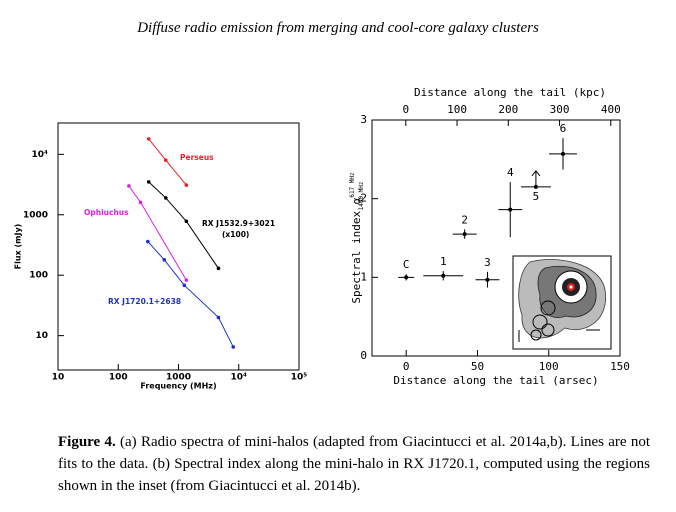 The width and height of the screenshot is (676, 512). What do you see at coordinates (443, 261) in the screenshot?
I see `point-label: 1` at bounding box center [443, 261].